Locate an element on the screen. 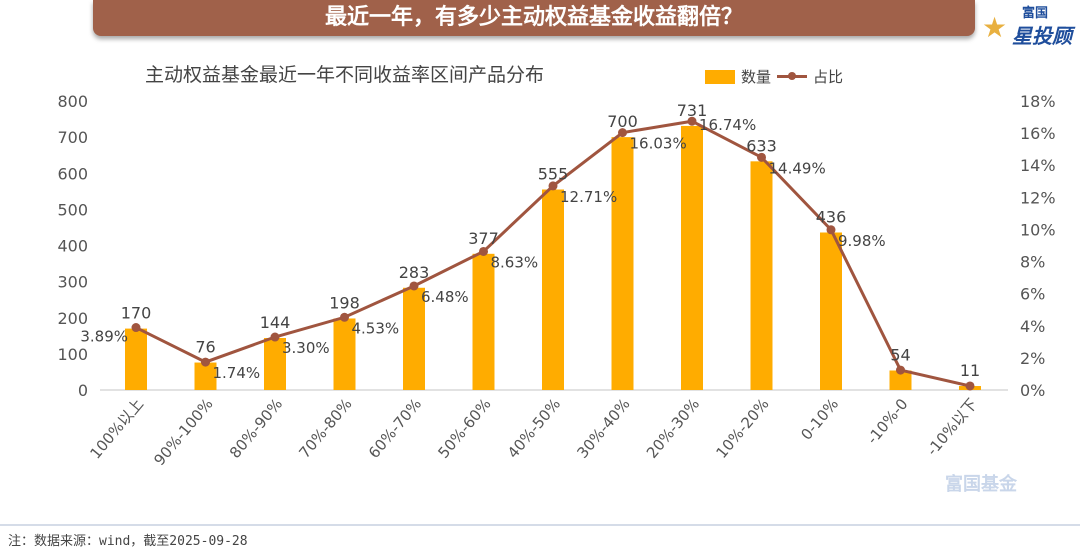 The image size is (1080, 554). right-axis-tick: 10% is located at coordinates (1038, 229).